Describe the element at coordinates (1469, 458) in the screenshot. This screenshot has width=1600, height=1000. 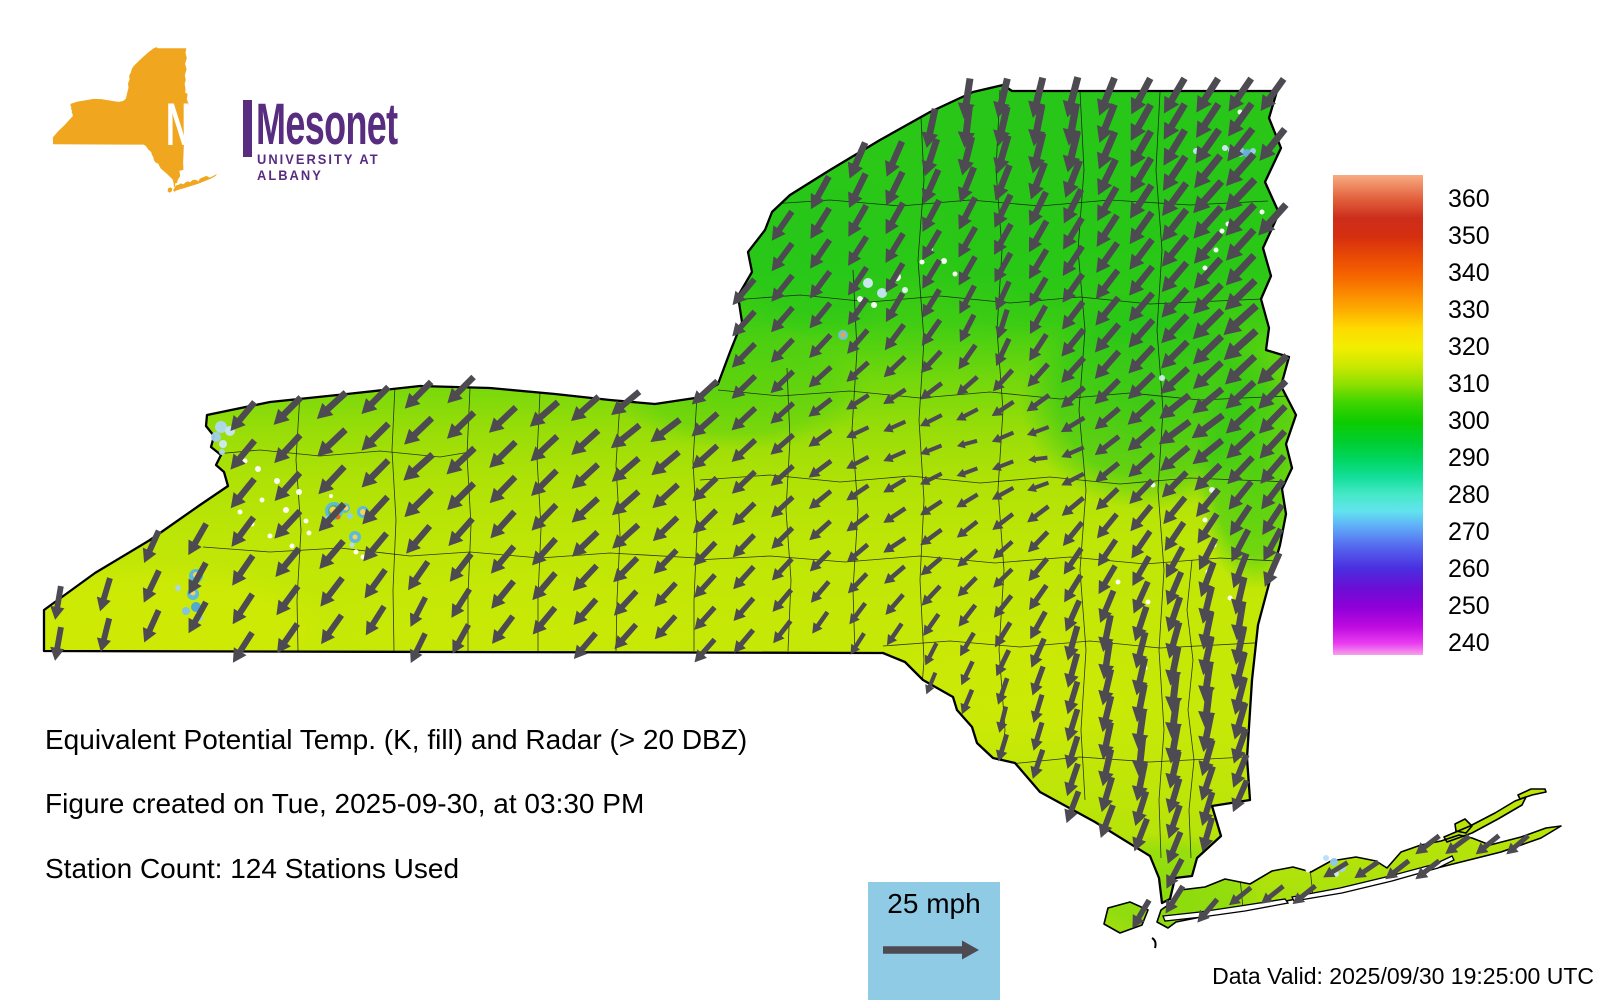
I see `colorbar-tick-label: 290` at that location.